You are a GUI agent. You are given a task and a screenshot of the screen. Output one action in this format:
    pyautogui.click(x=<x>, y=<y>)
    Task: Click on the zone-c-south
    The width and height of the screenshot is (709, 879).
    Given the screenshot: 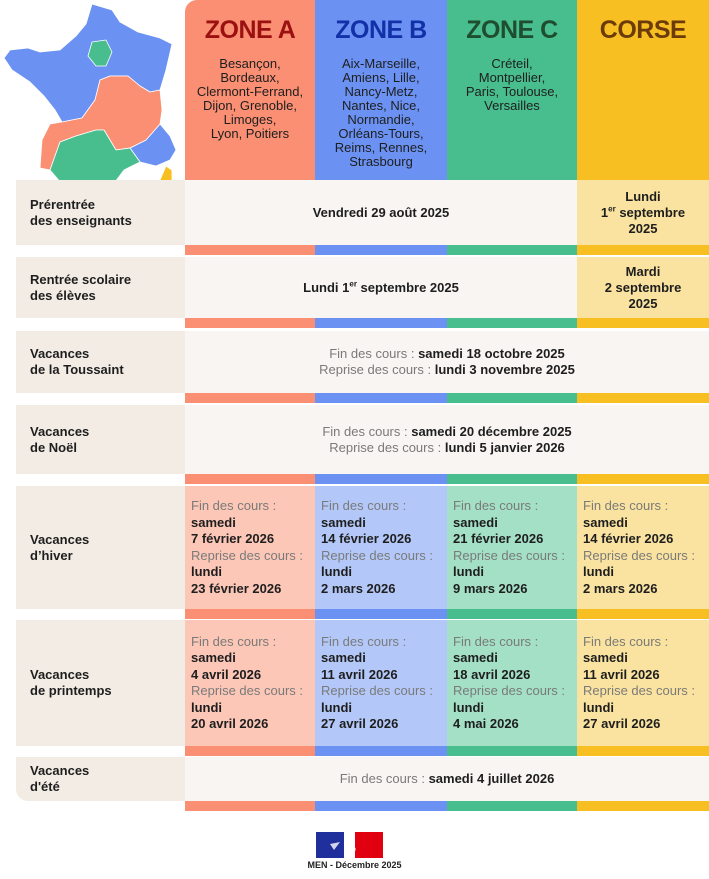 What is the action you would take?
    pyautogui.click(x=95, y=160)
    